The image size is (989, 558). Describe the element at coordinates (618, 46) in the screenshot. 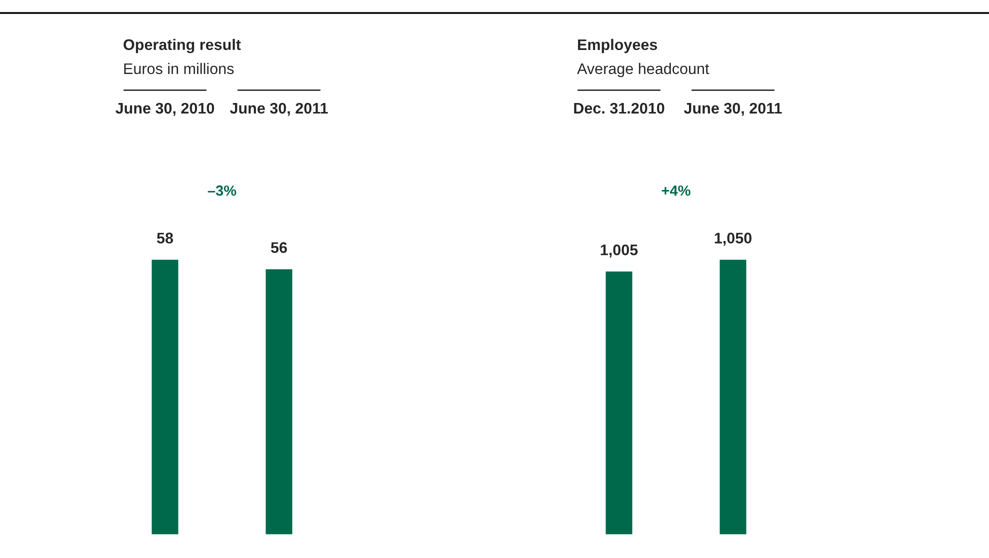

I see `chart-title: Employees` at that location.